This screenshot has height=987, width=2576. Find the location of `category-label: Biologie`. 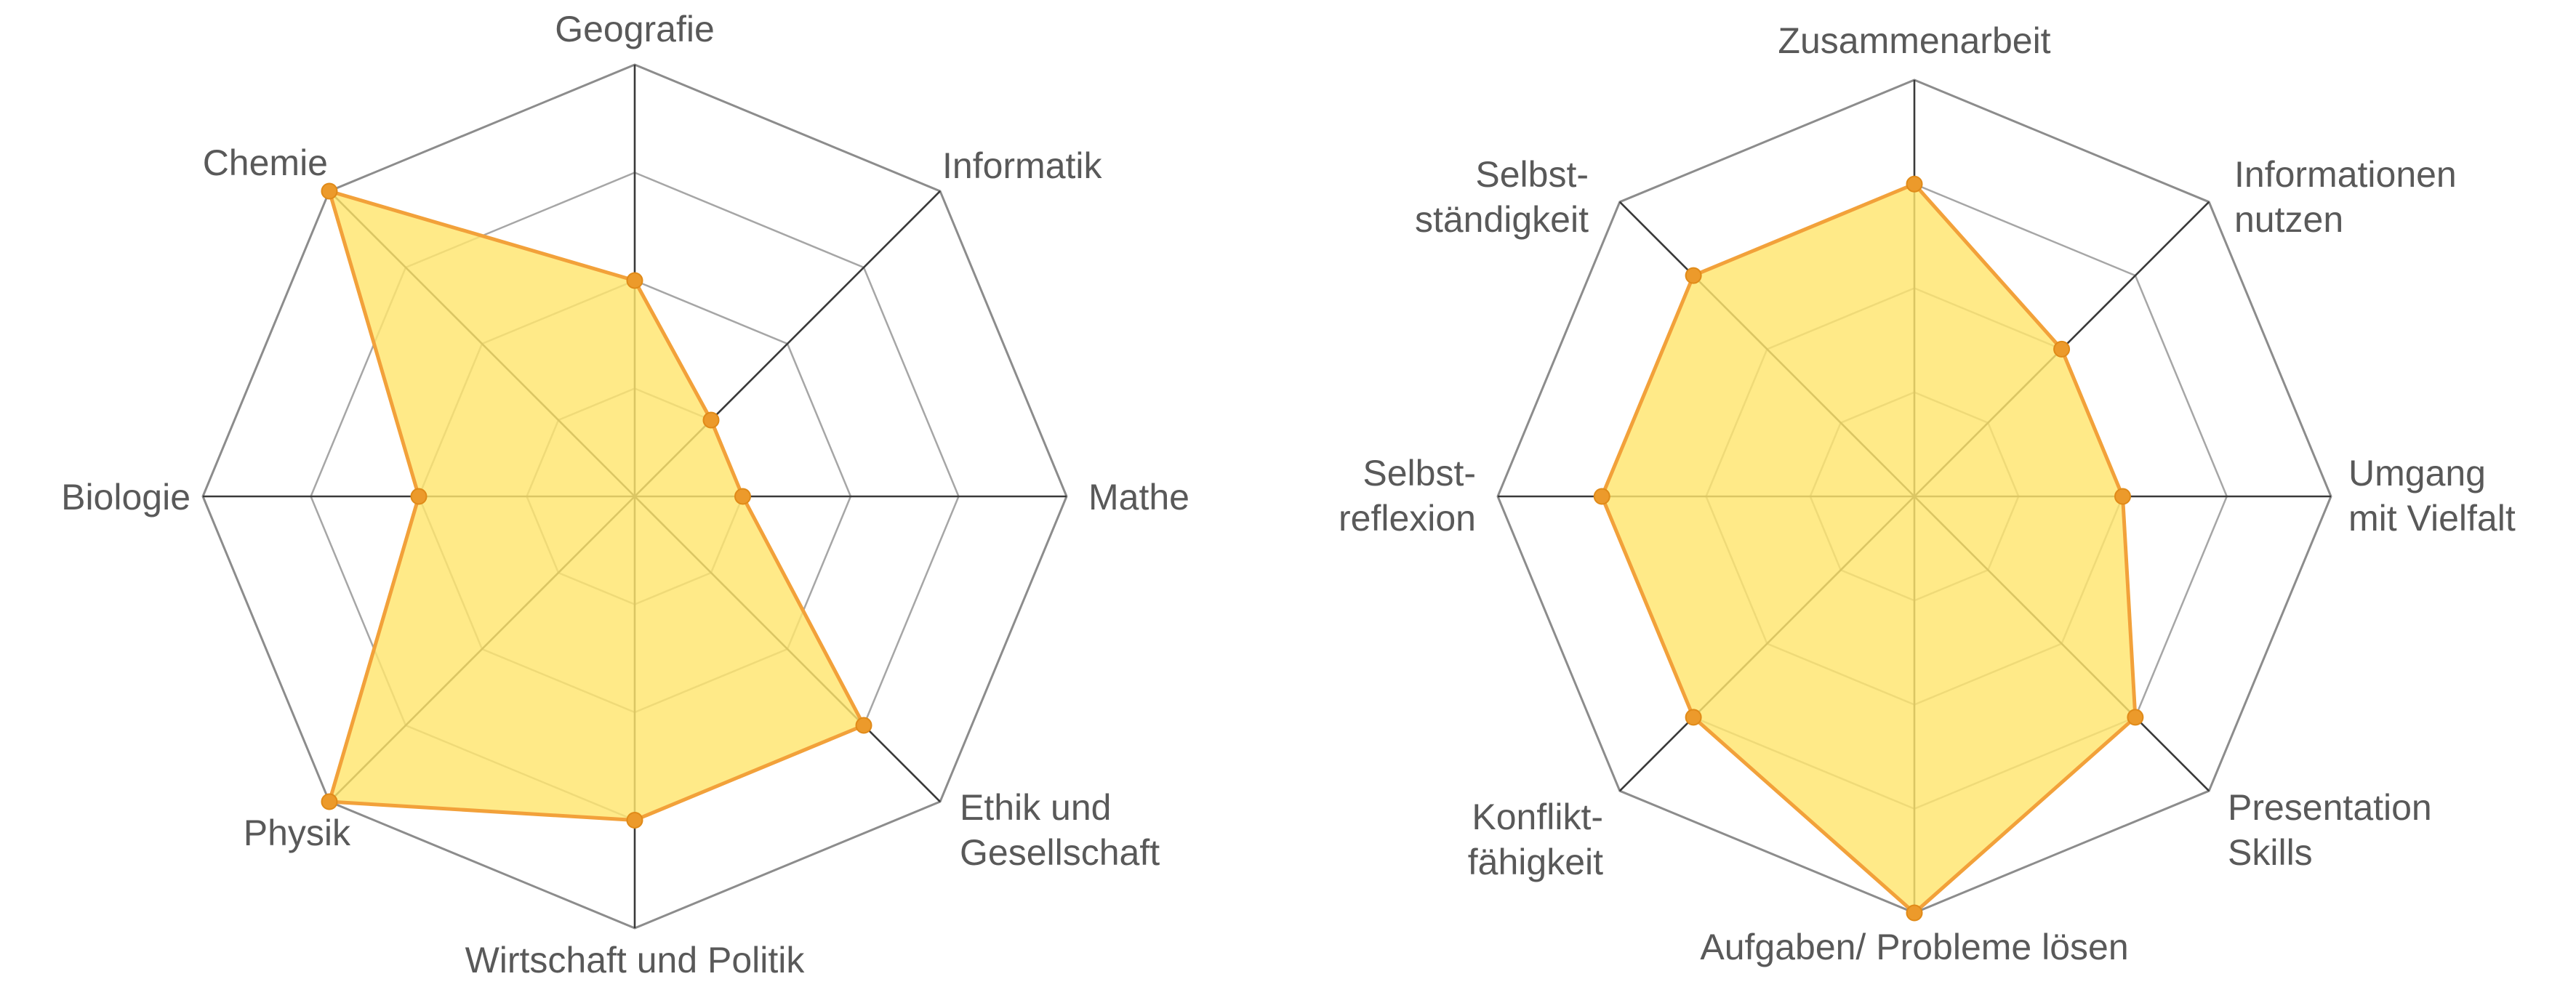

category-label: Biologie is located at coordinates (125, 497).